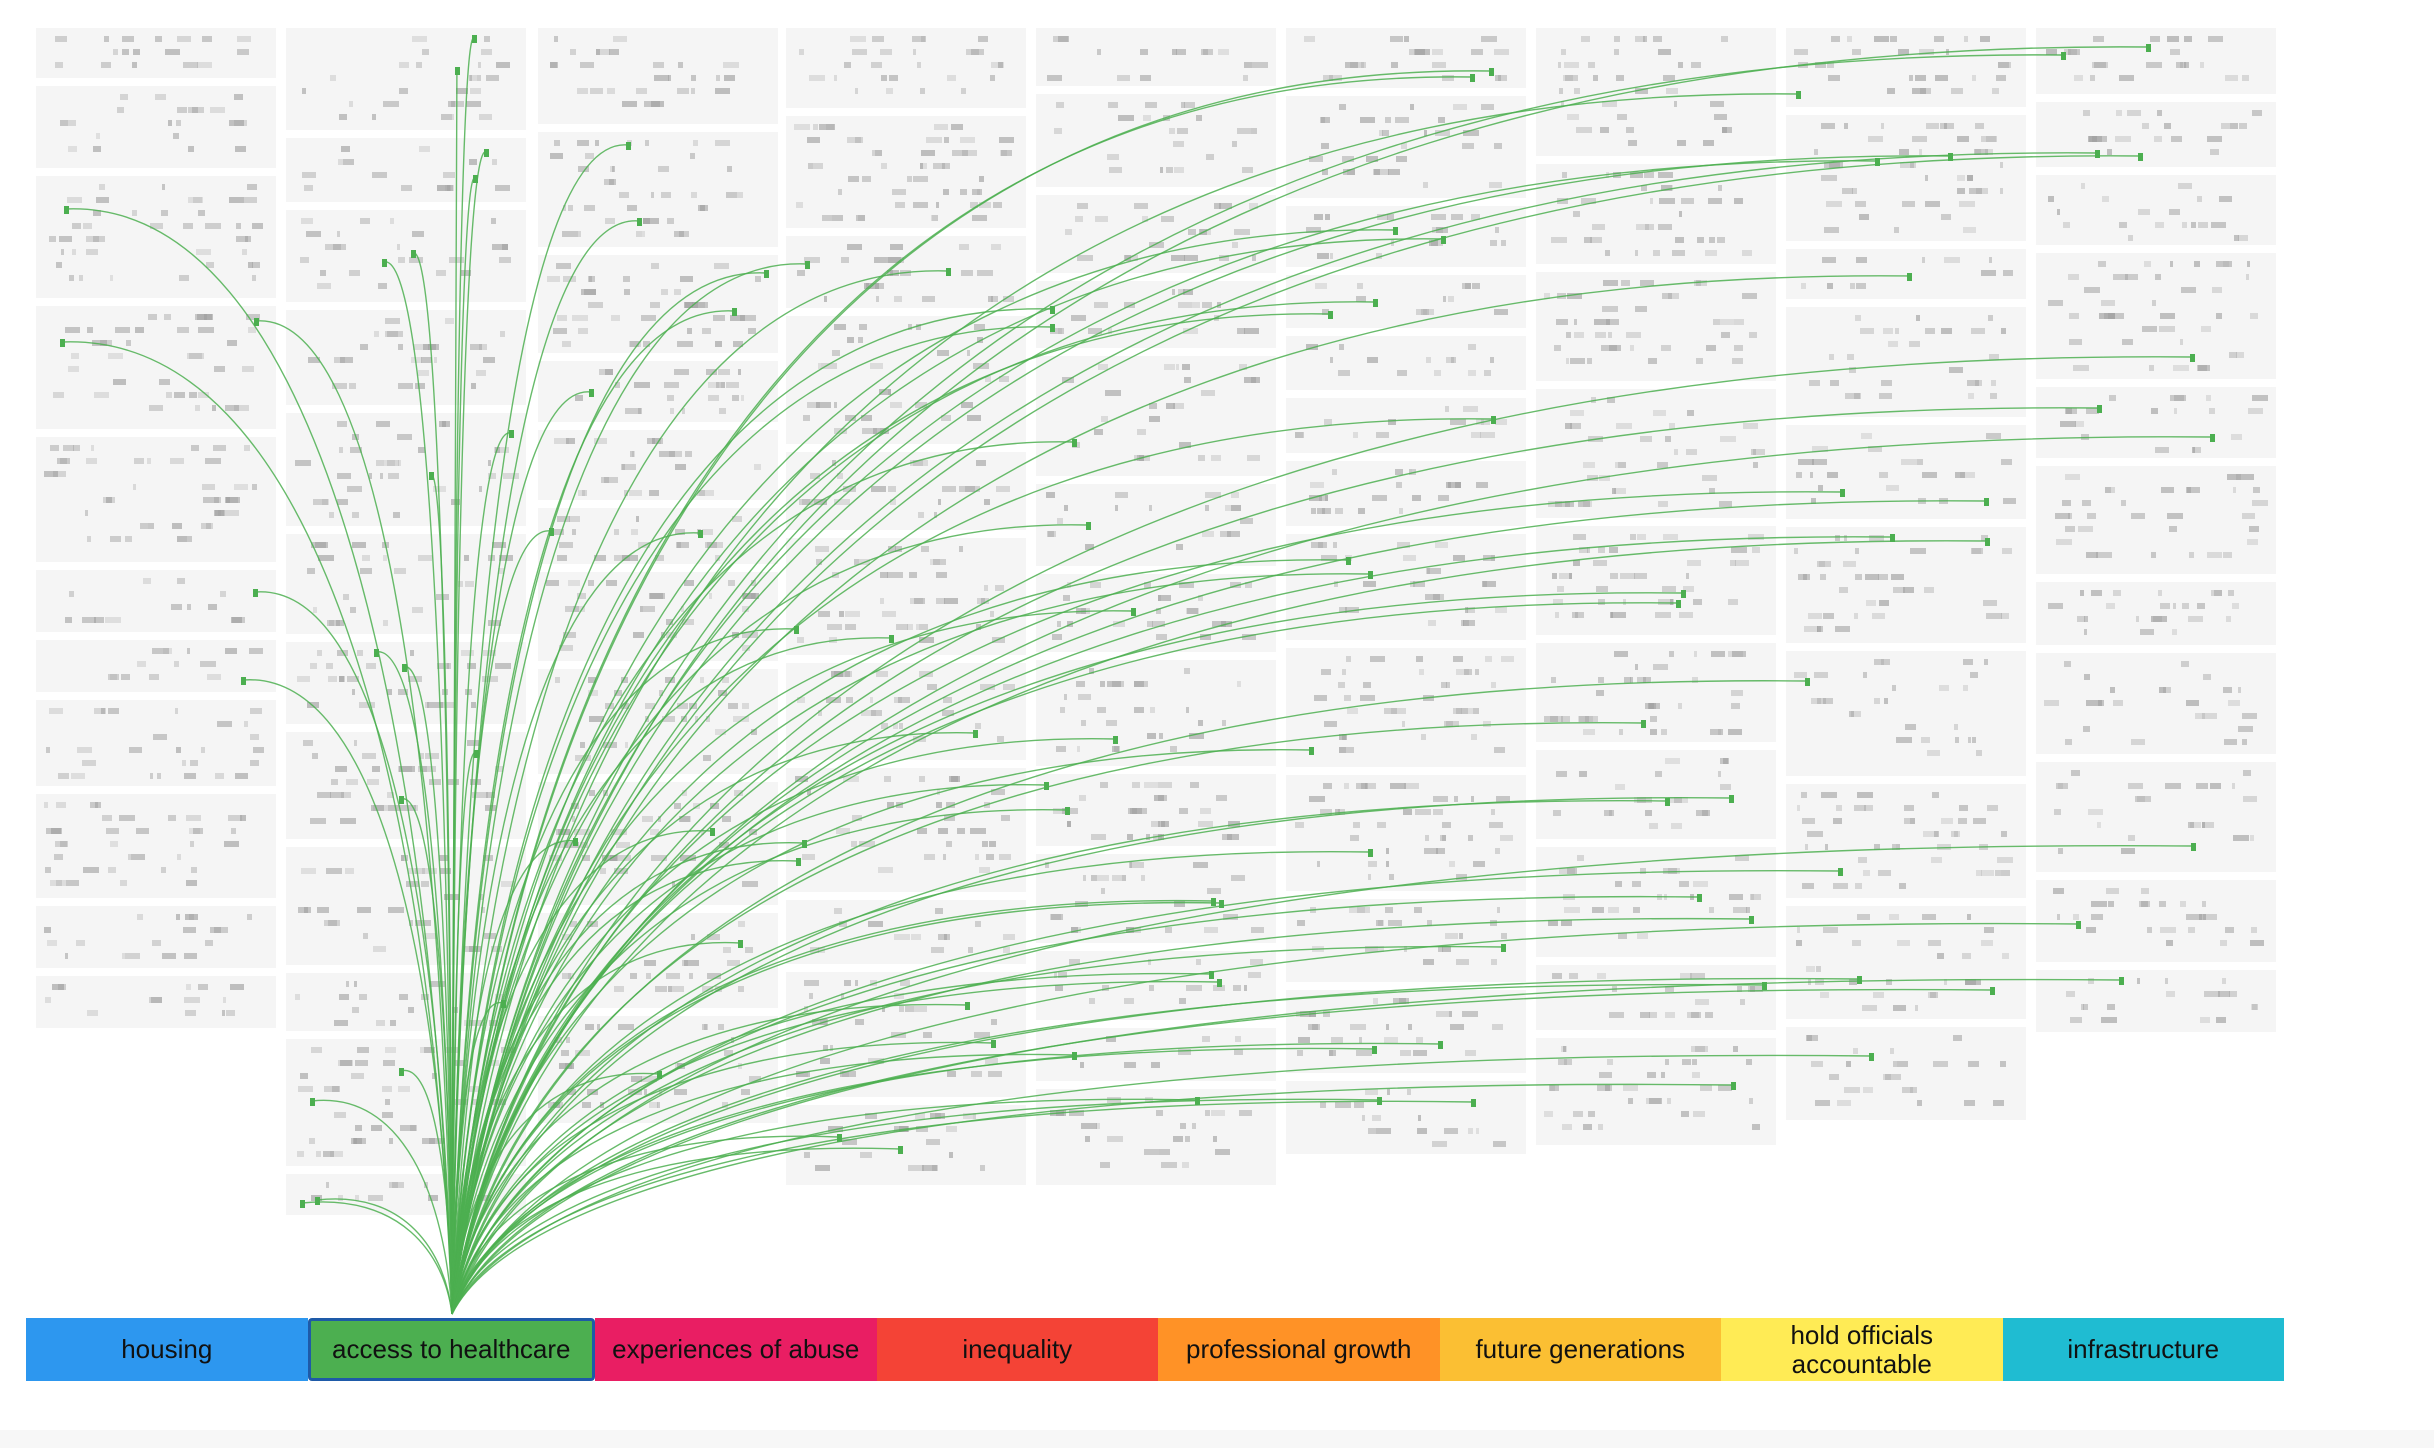  Describe the element at coordinates (1017, 1349) in the screenshot. I see `topic-inequality: inequality` at that location.